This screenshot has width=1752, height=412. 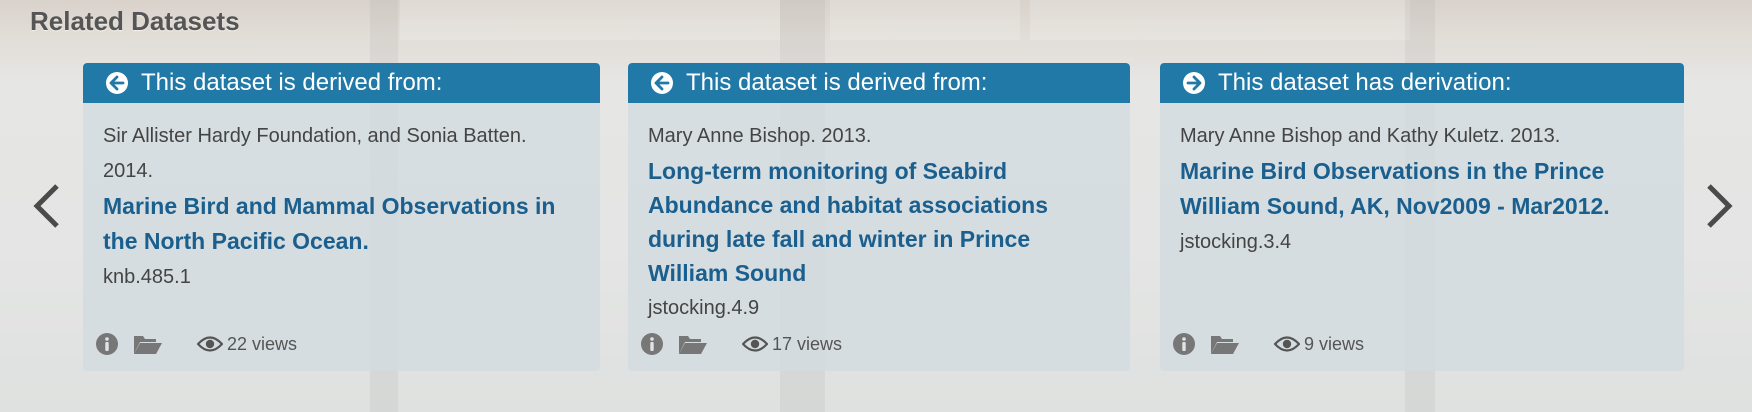 I want to click on carousel-next-button, so click(x=1720, y=206).